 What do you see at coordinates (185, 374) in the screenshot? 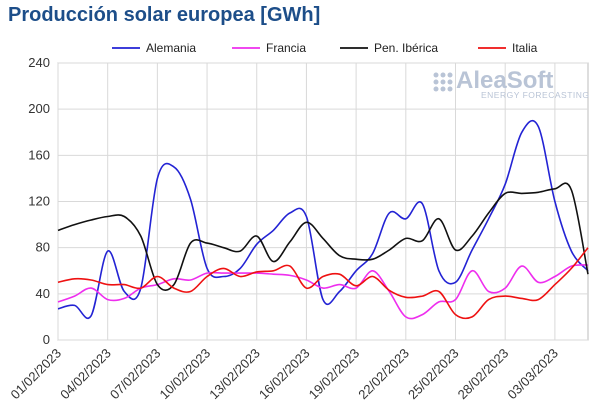
I see `x-tick-label: 10/02/2023` at bounding box center [185, 374].